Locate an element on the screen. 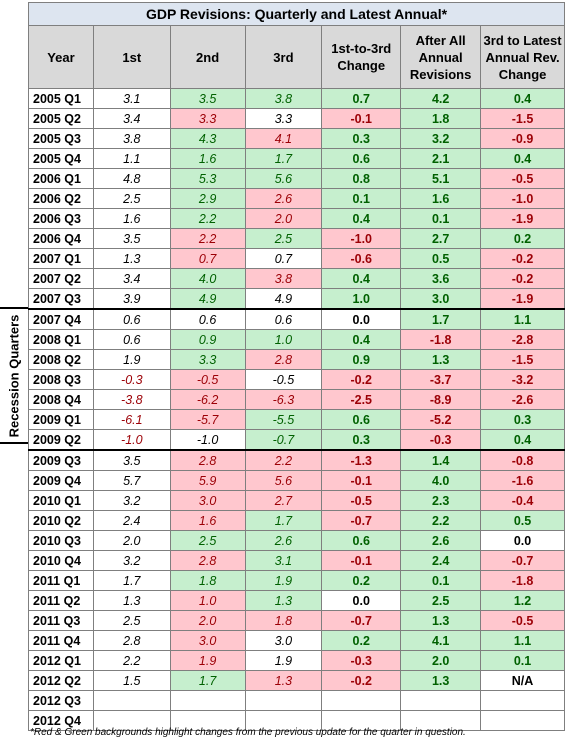  third-to-latest-change-cell: -0.4 is located at coordinates (522, 500).